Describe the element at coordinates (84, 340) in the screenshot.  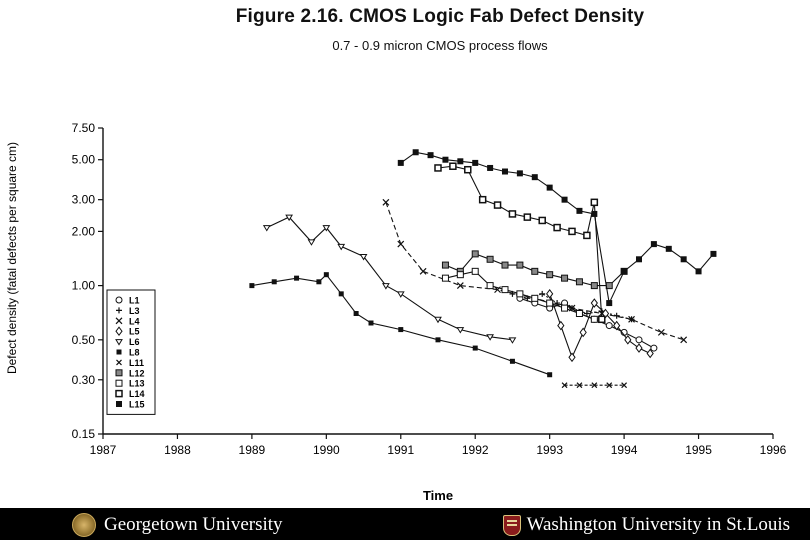
I see `y-tick-label: 0.50` at that location.